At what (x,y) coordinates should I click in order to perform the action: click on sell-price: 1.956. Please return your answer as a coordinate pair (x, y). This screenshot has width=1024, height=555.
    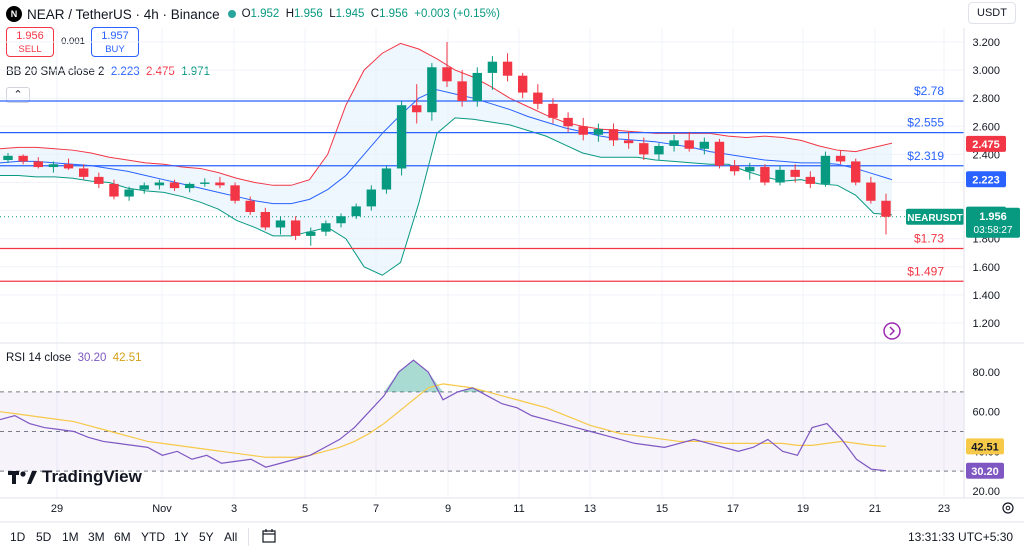
    Looking at the image, I should click on (30, 36).